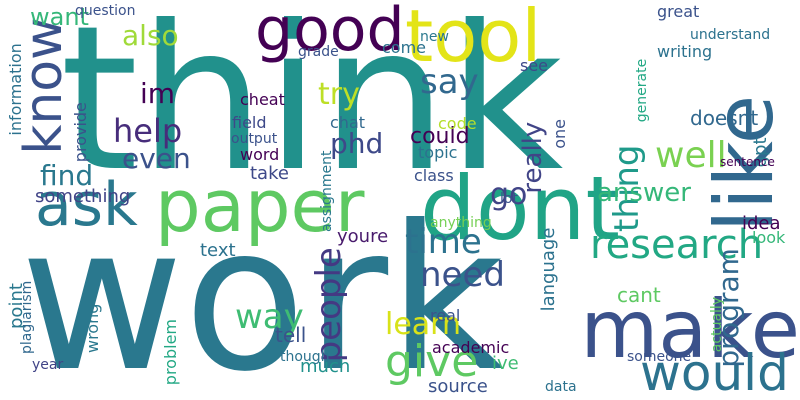  I want to click on cloud-word: understand, so click(730, 35).